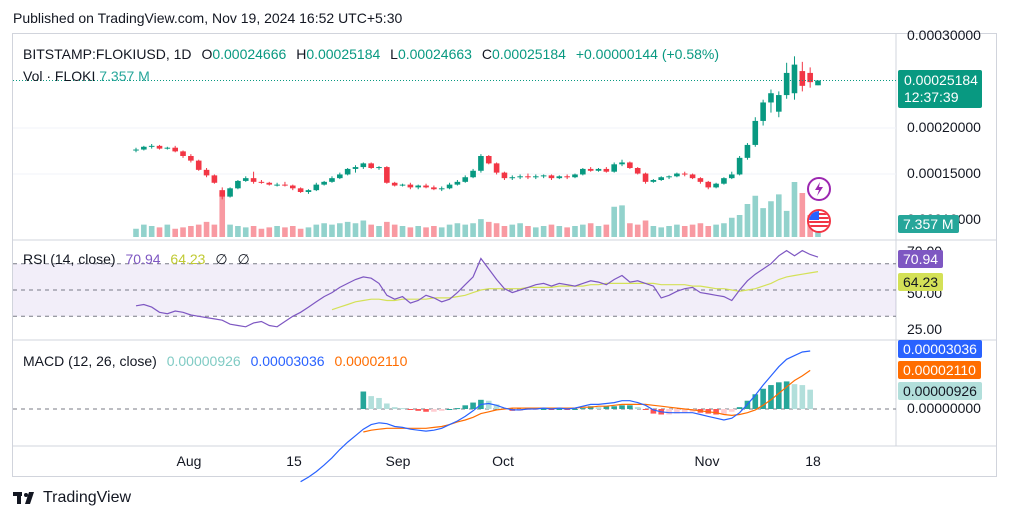  Describe the element at coordinates (921, 259) in the screenshot. I see `rsi-badge: 70.94` at that location.